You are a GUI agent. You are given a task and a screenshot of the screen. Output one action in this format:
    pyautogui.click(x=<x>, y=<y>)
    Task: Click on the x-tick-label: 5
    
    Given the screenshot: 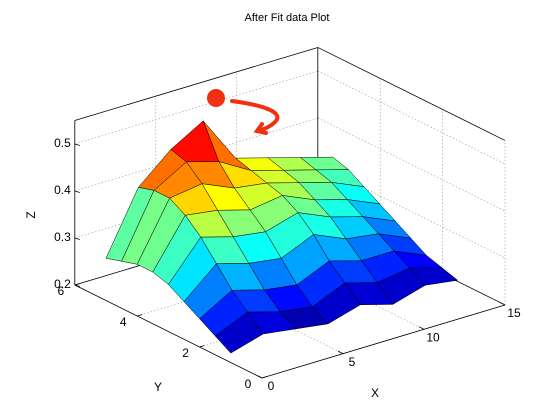 What is the action you would take?
    pyautogui.click(x=352, y=362)
    